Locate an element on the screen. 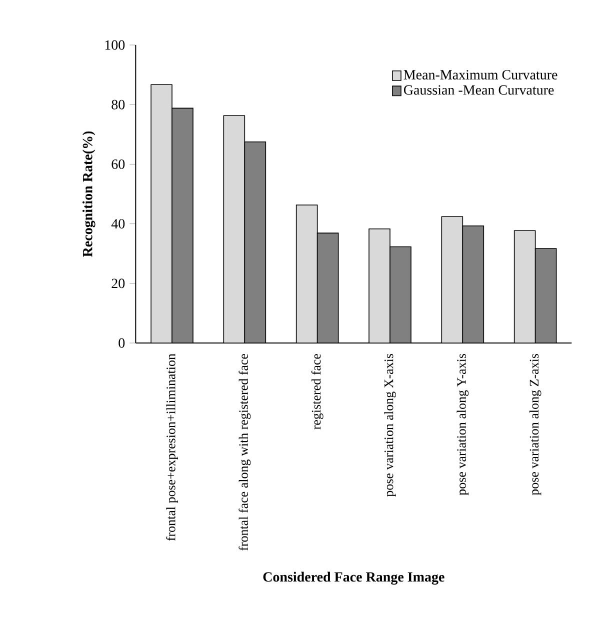  y-tick-label: 40 is located at coordinates (118, 224).